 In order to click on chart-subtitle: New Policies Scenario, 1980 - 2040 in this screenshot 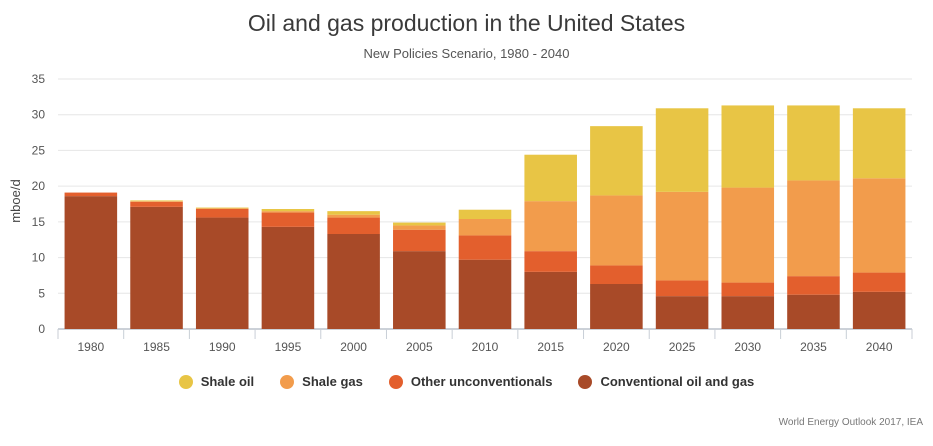, I will do `click(466, 53)`.